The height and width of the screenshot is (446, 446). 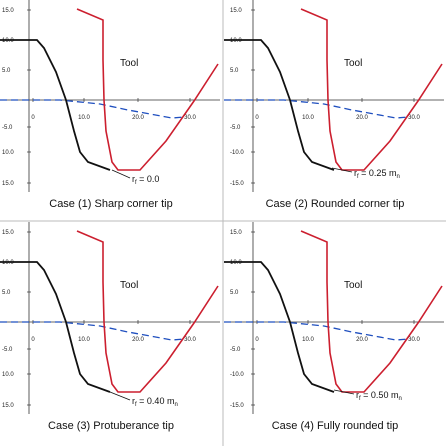 I want to click on radius-value: = 0.0, so click(x=148, y=179).